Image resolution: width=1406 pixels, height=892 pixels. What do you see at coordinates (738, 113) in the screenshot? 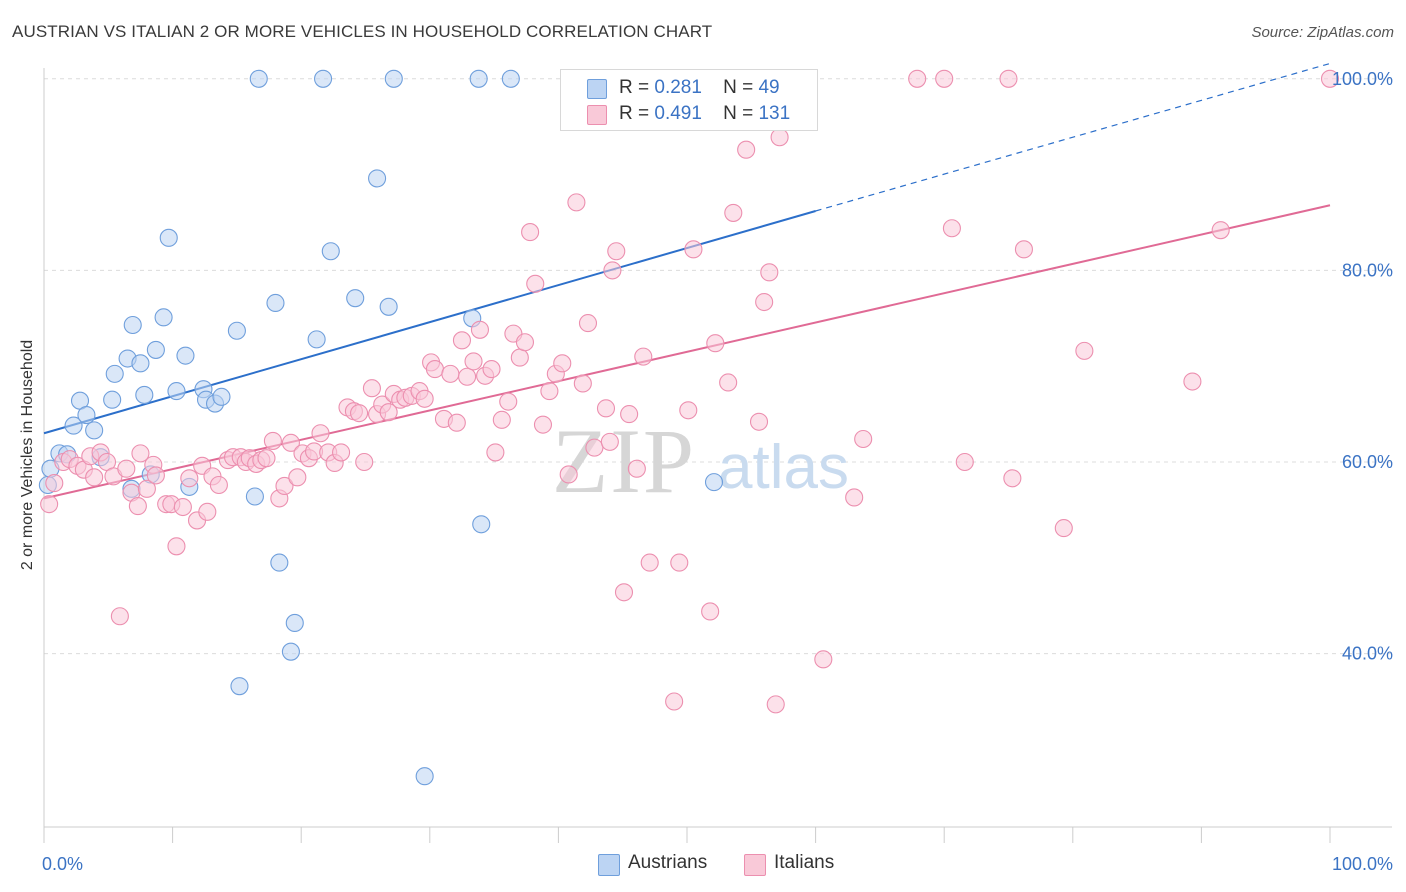
I see `legend-n-label: N =` at bounding box center [738, 113].